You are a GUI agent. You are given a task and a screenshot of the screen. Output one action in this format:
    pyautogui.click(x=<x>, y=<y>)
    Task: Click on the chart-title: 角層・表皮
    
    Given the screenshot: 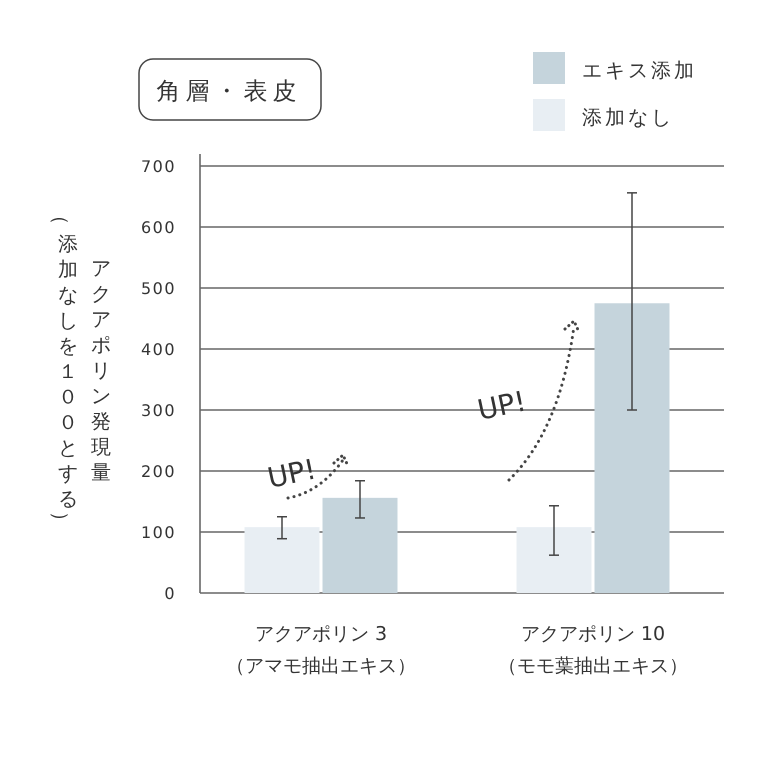 What is the action you would take?
    pyautogui.click(x=229, y=91)
    